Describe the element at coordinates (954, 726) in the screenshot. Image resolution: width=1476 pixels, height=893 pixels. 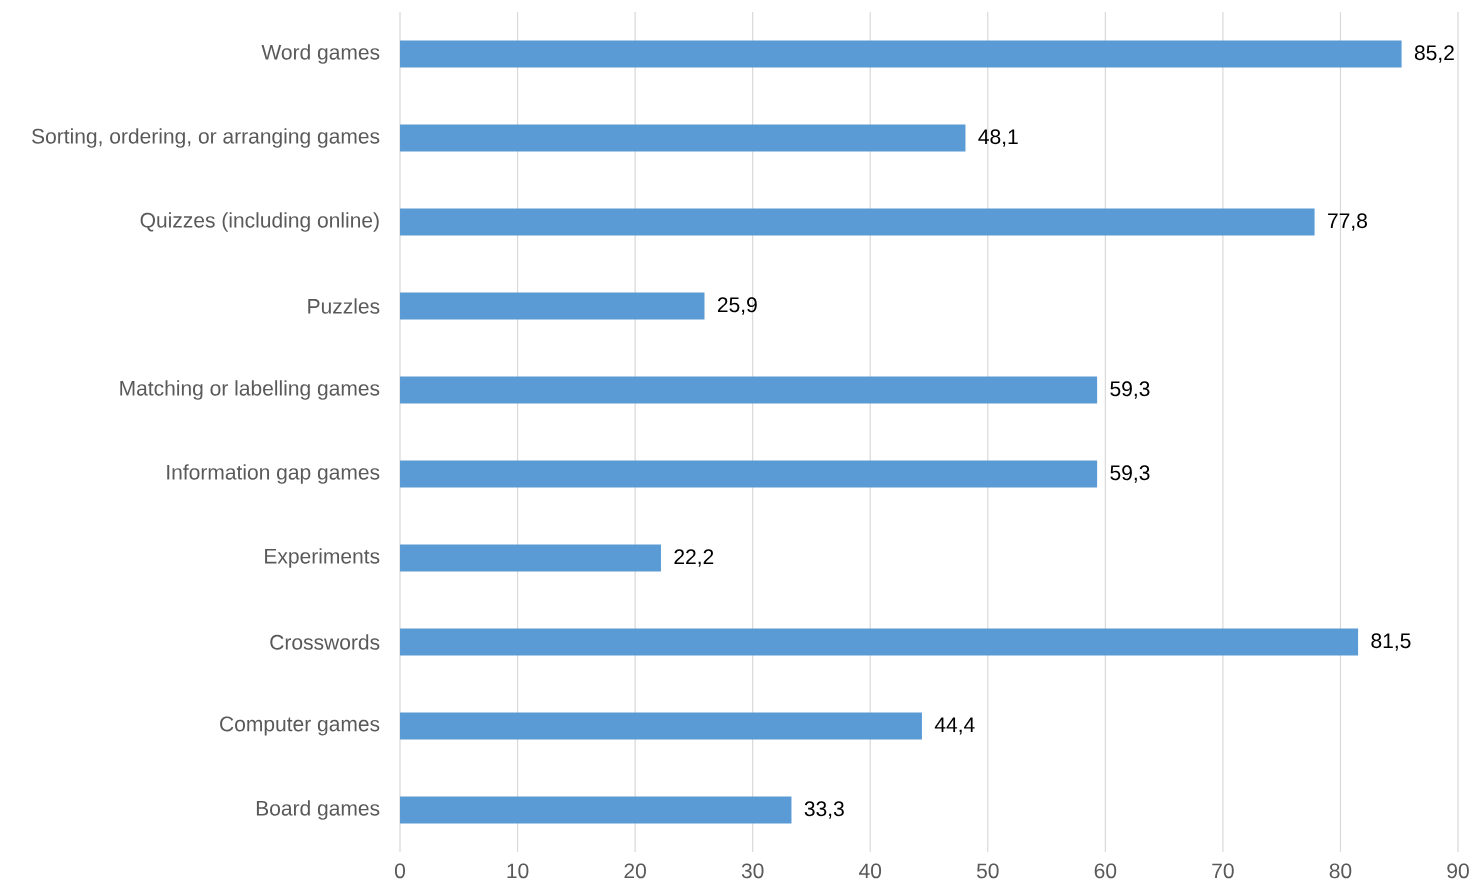
I see `data-label: 44,4` at that location.